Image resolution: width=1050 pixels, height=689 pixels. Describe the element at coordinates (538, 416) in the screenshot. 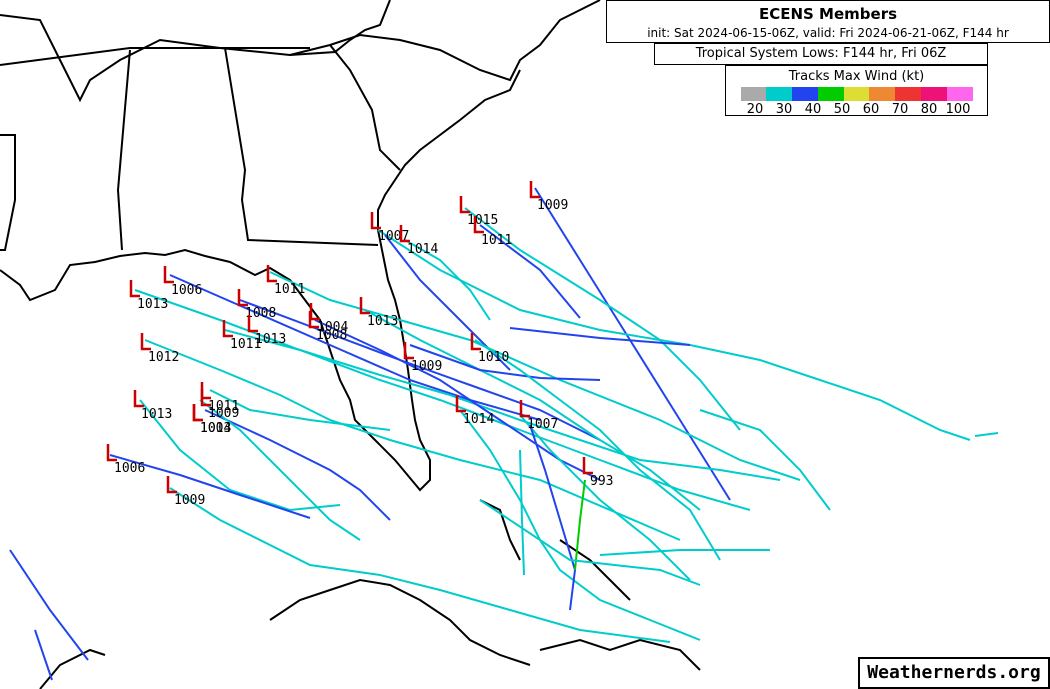

I see `low-marker: 1007` at that location.